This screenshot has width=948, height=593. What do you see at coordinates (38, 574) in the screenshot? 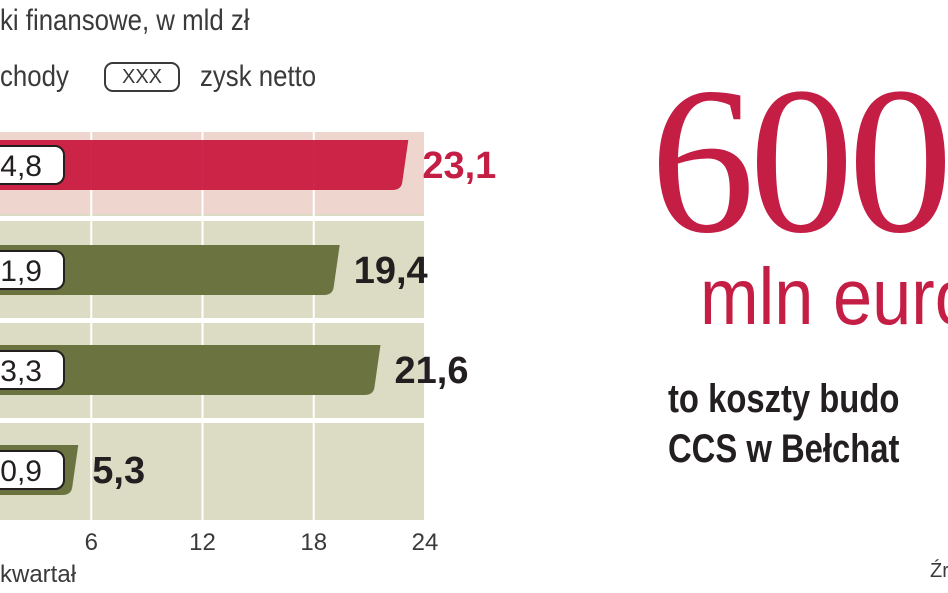
I see `x-axis-note: kwartał` at bounding box center [38, 574].